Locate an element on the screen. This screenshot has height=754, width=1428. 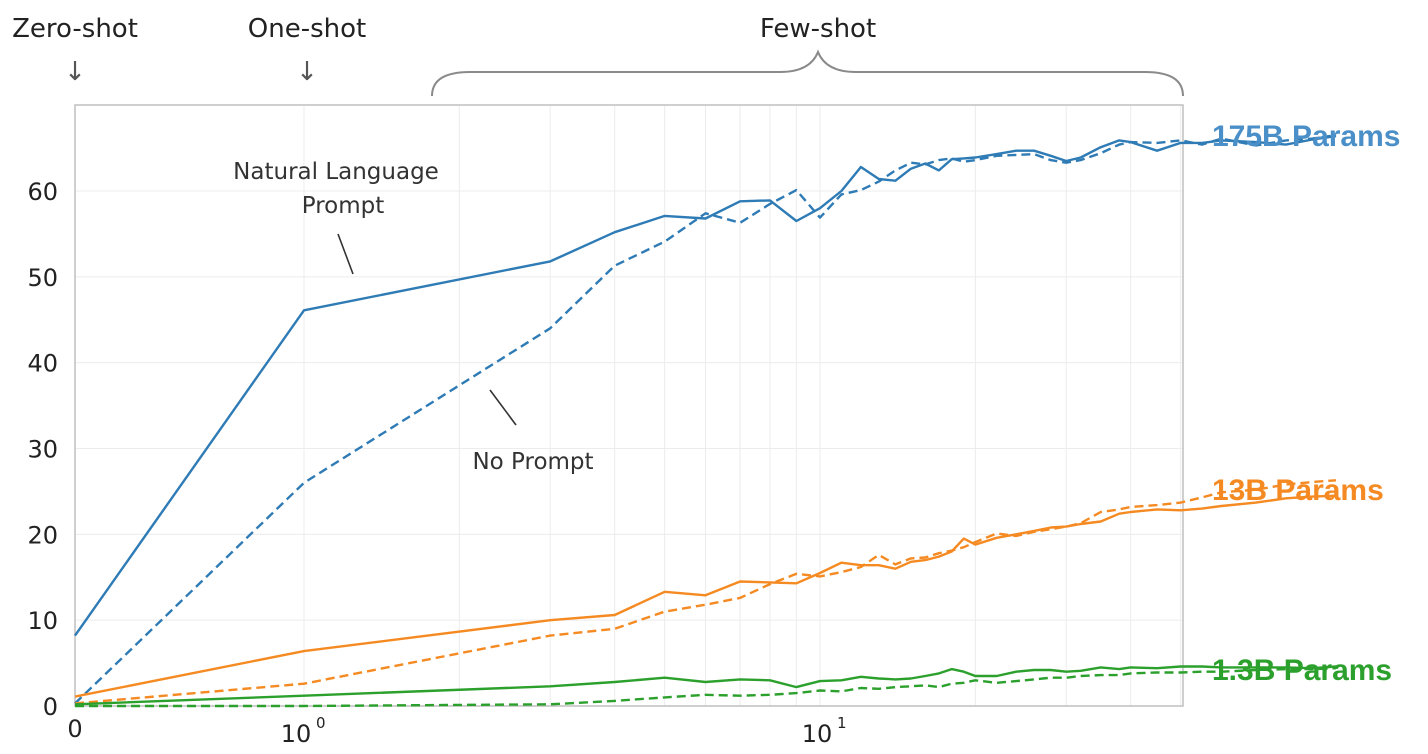
annotation-nl-prompt-line2: Prompt is located at coordinates (343, 206).